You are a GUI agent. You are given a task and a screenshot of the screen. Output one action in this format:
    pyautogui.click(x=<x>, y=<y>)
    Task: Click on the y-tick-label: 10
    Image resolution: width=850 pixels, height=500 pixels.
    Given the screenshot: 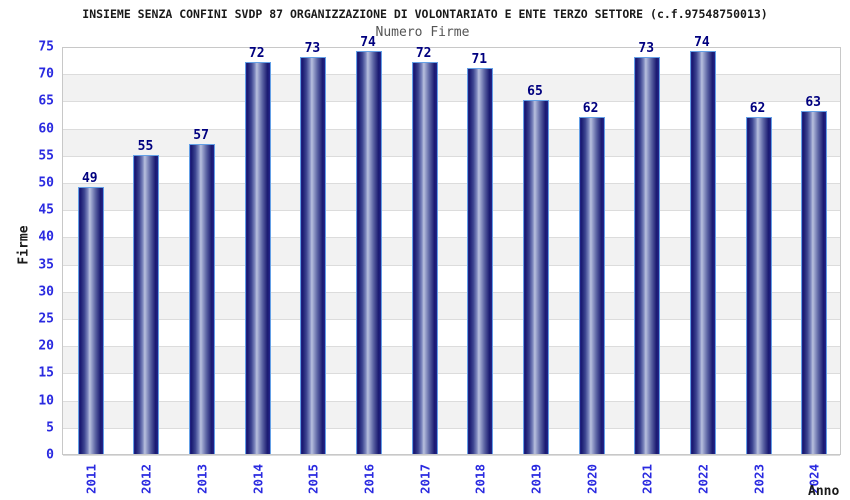 What is the action you would take?
    pyautogui.click(x=46, y=401)
    